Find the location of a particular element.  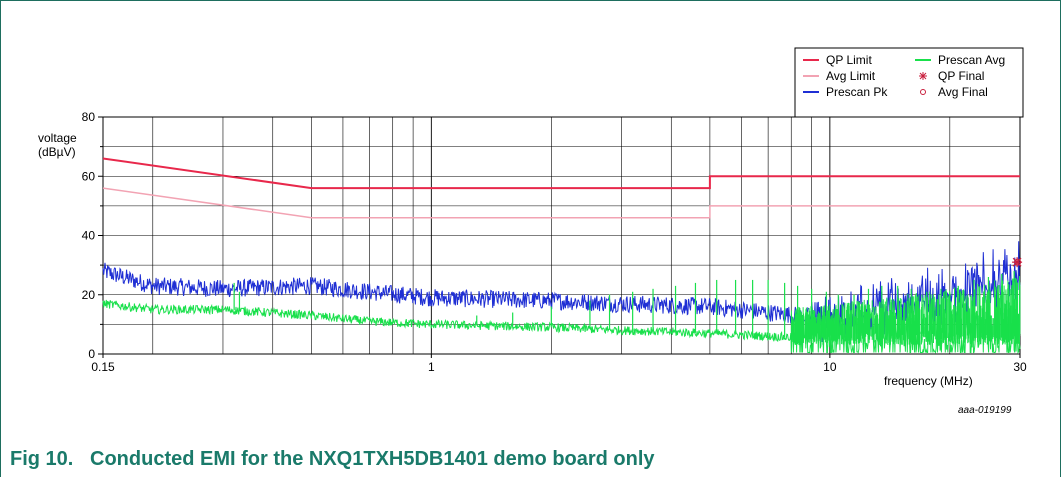

legend-item: Avg Final is located at coordinates (954, 92).